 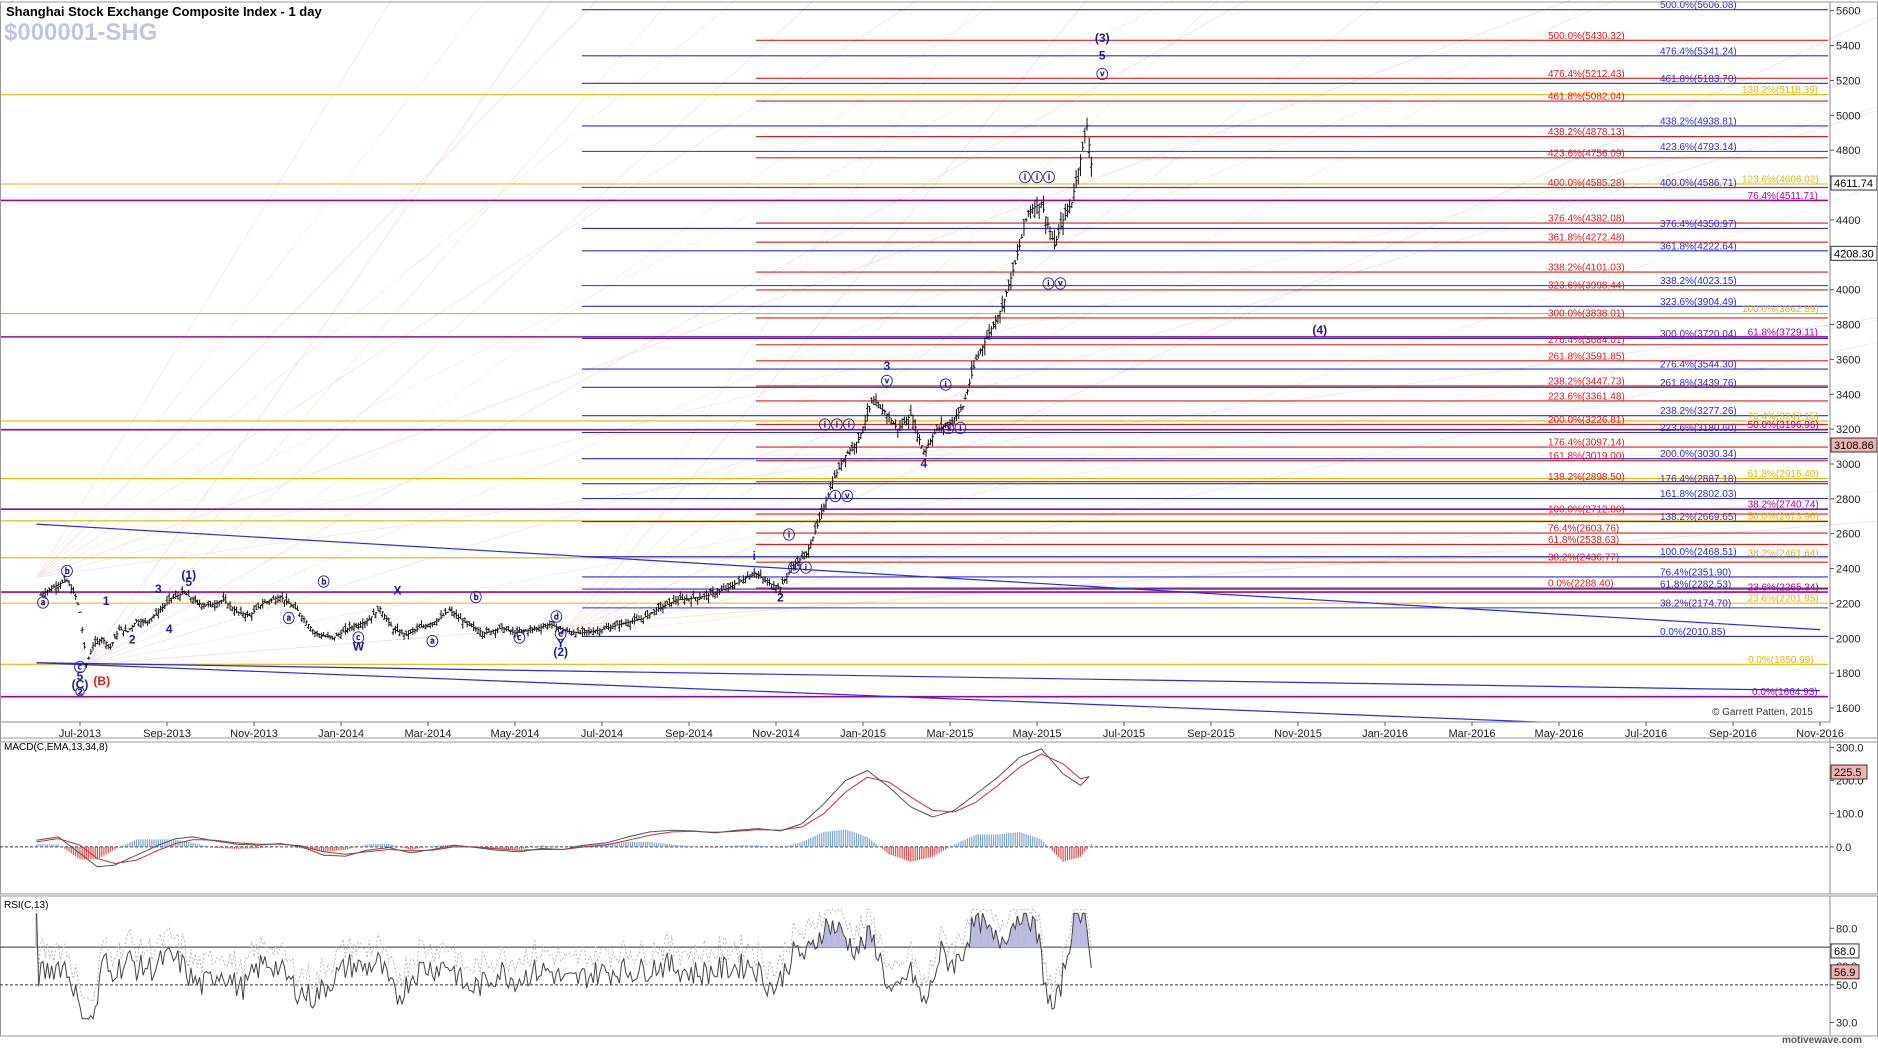 What do you see at coordinates (1698, 428) in the screenshot?
I see `fib-level-label: 223.6%(3180.60)` at bounding box center [1698, 428].